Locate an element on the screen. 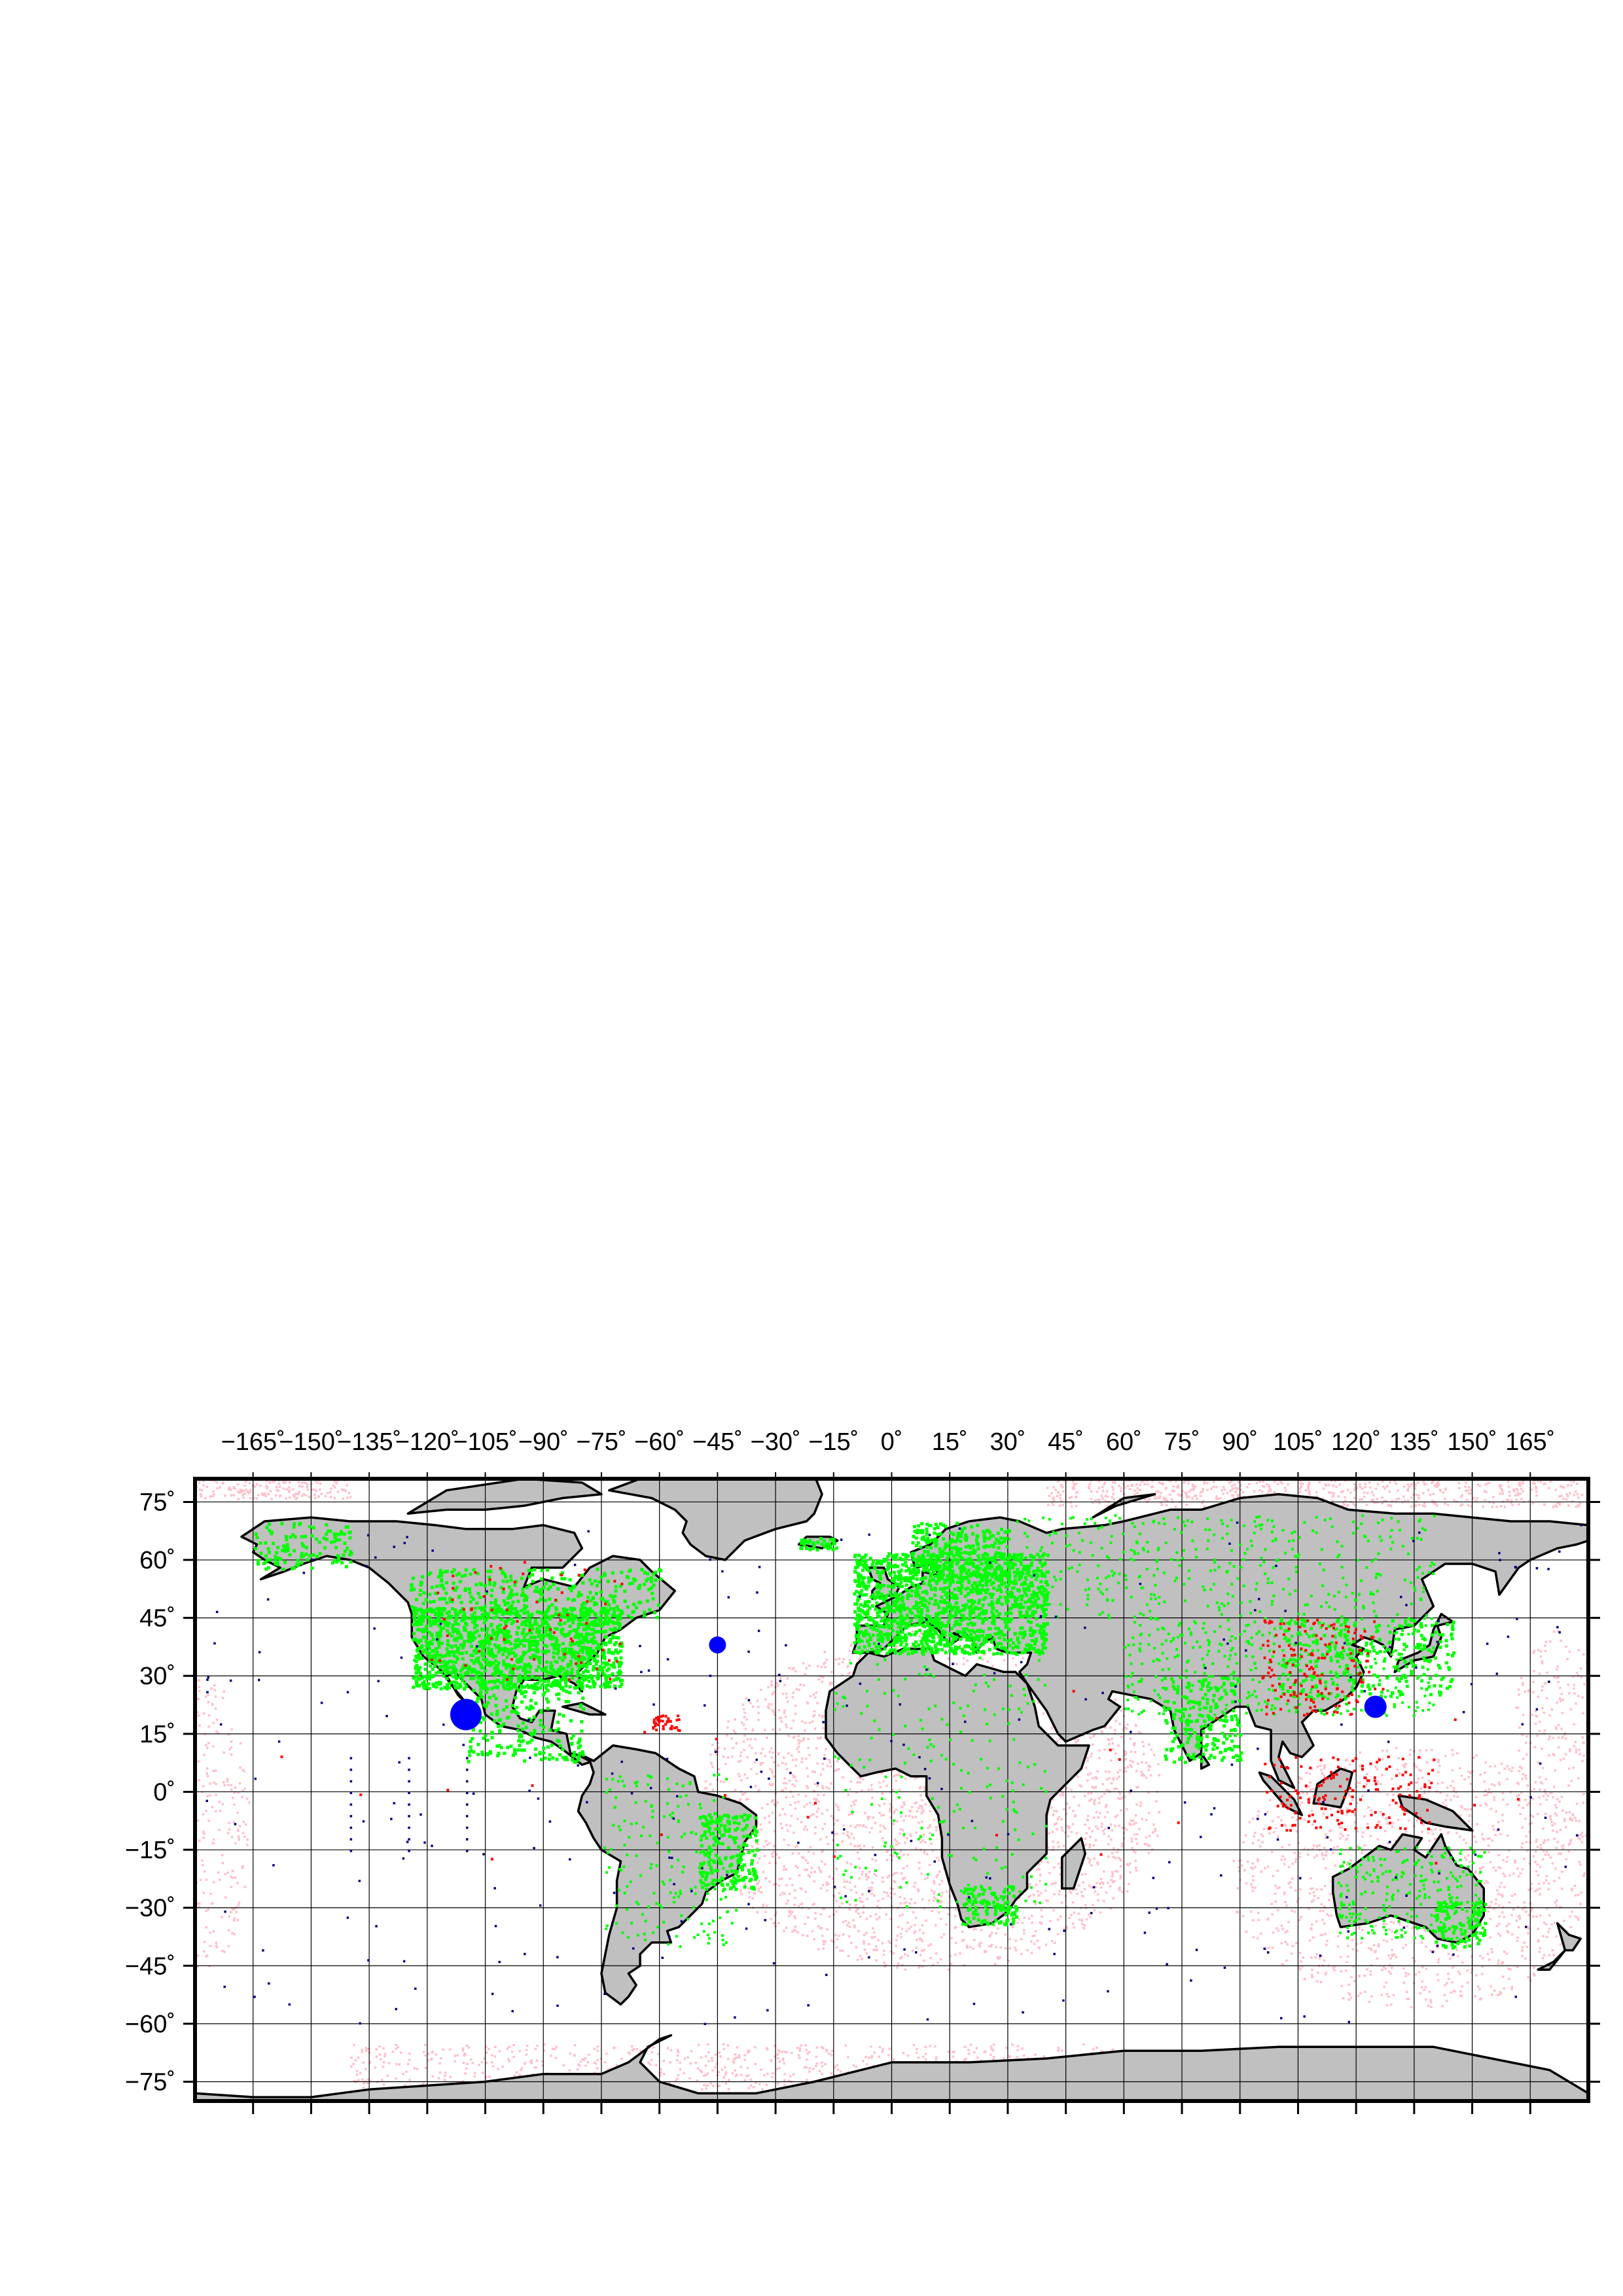 This screenshot has width=1623, height=2296. lon-tick-label: 30˚ is located at coordinates (1008, 1442).